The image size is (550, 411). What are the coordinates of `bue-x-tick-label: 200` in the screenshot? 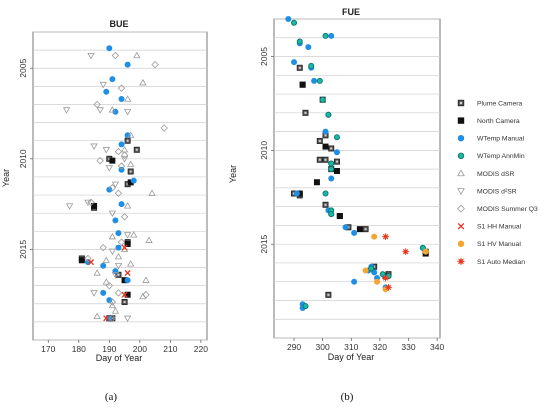 It's located at (140, 349).